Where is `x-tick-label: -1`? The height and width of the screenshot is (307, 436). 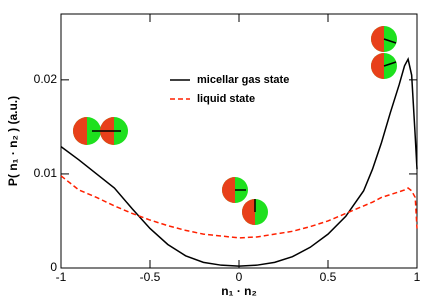
x-tick-label: -1 is located at coordinates (61, 277).